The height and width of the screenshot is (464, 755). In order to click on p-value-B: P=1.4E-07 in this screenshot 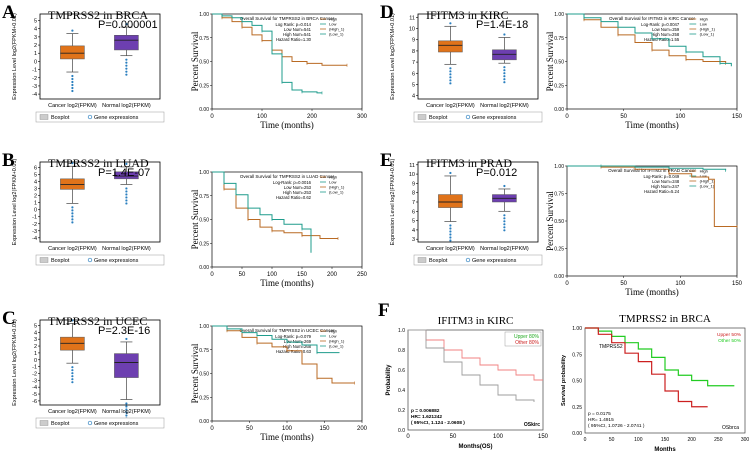, I will do `click(124, 173)`.